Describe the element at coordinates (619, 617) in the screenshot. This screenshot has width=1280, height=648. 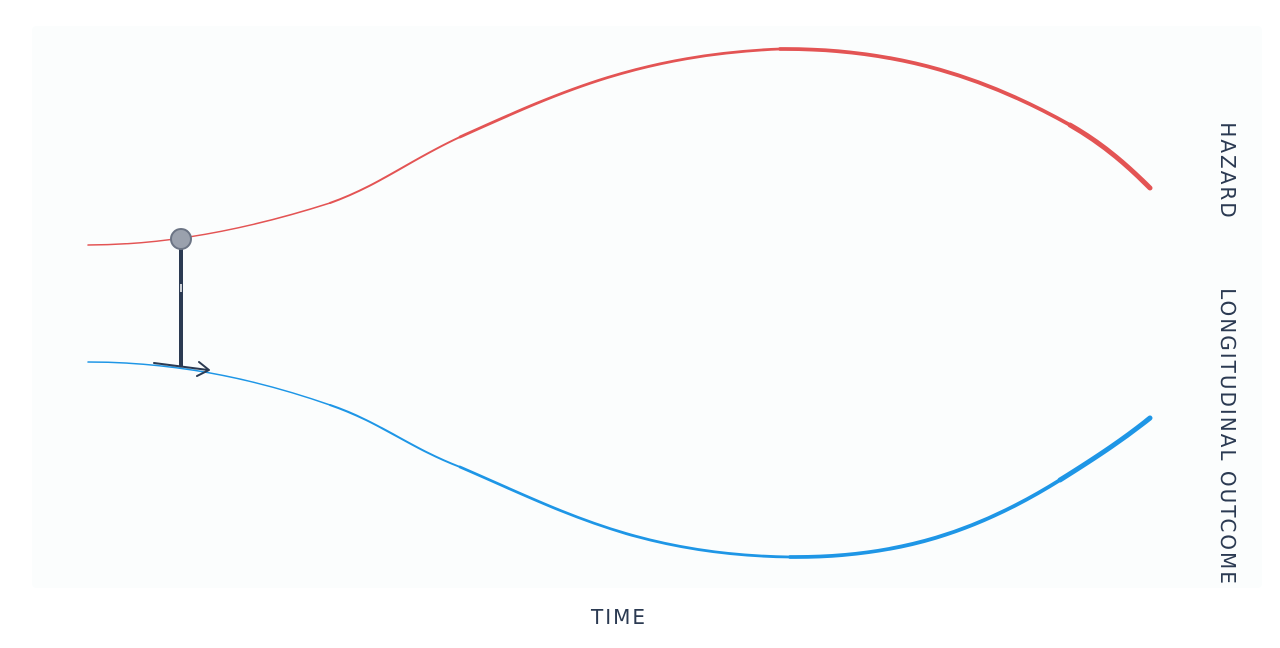
I see `x-axis-label: TIME` at that location.